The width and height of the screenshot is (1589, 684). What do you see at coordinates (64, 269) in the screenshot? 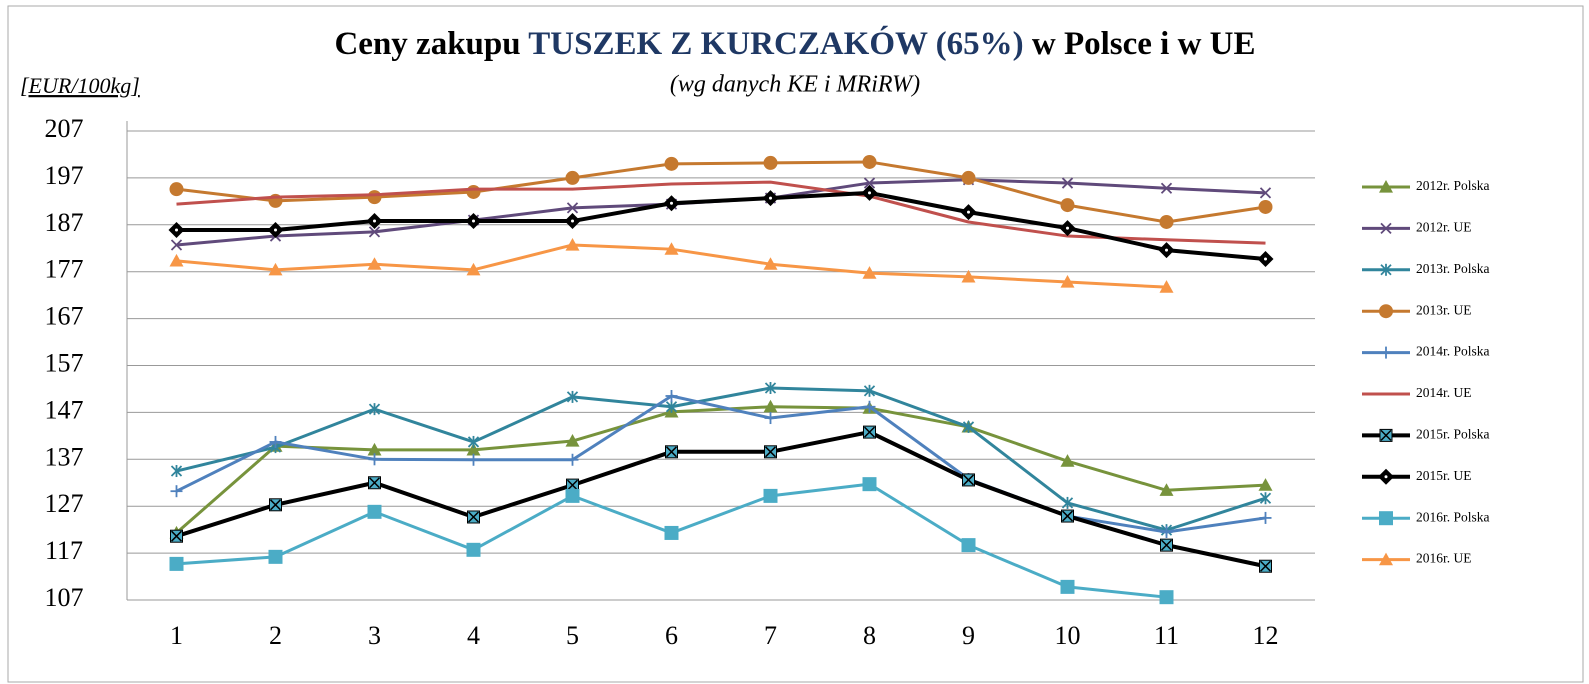
I see `y-tick-label: 177` at bounding box center [64, 269].